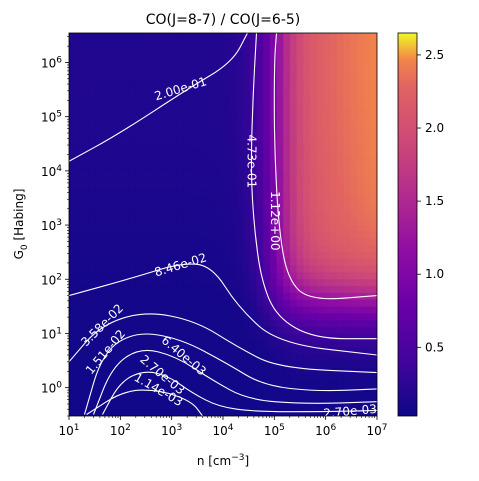  What do you see at coordinates (223, 343) in the screenshot?
I see `contour-line-3.58e-02` at bounding box center [223, 343].